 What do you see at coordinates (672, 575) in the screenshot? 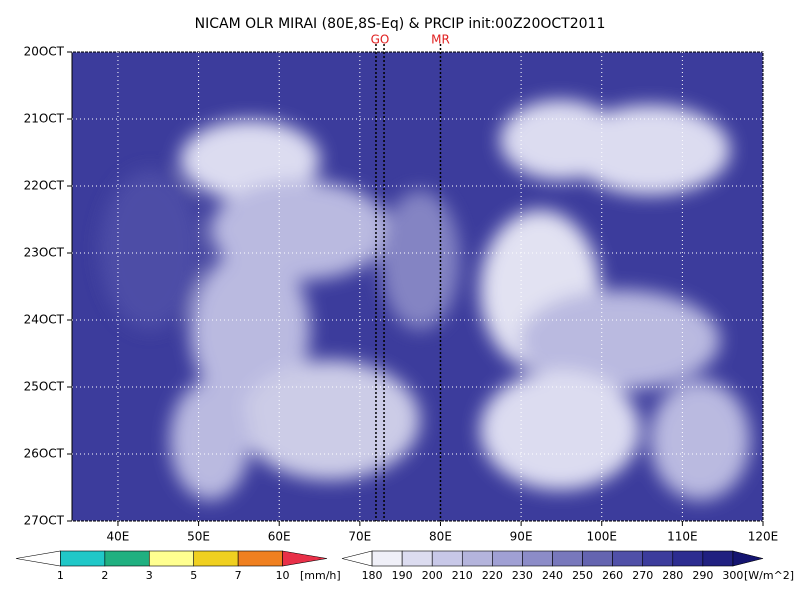
I see `colorbar-label: 280` at bounding box center [672, 575].